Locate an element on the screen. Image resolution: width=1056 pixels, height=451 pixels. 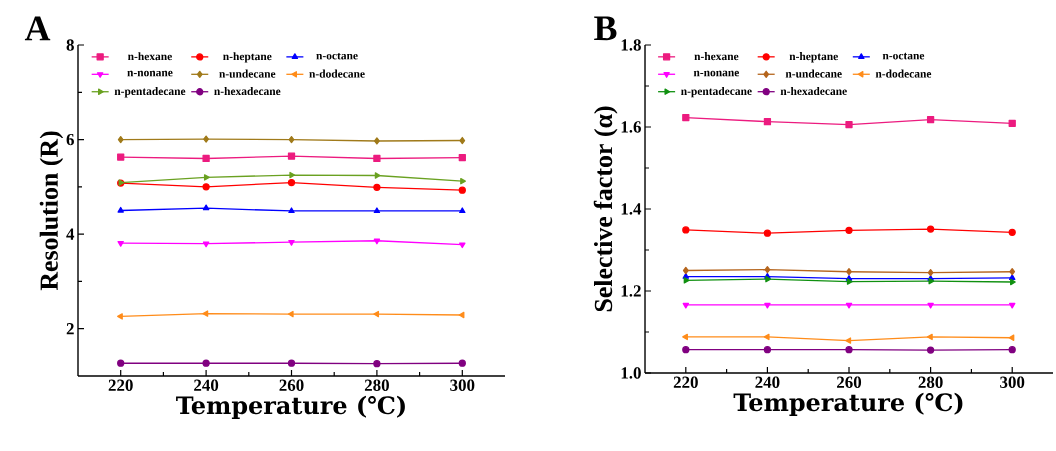
y-tick-label: 1.4 is located at coordinates (631, 209).